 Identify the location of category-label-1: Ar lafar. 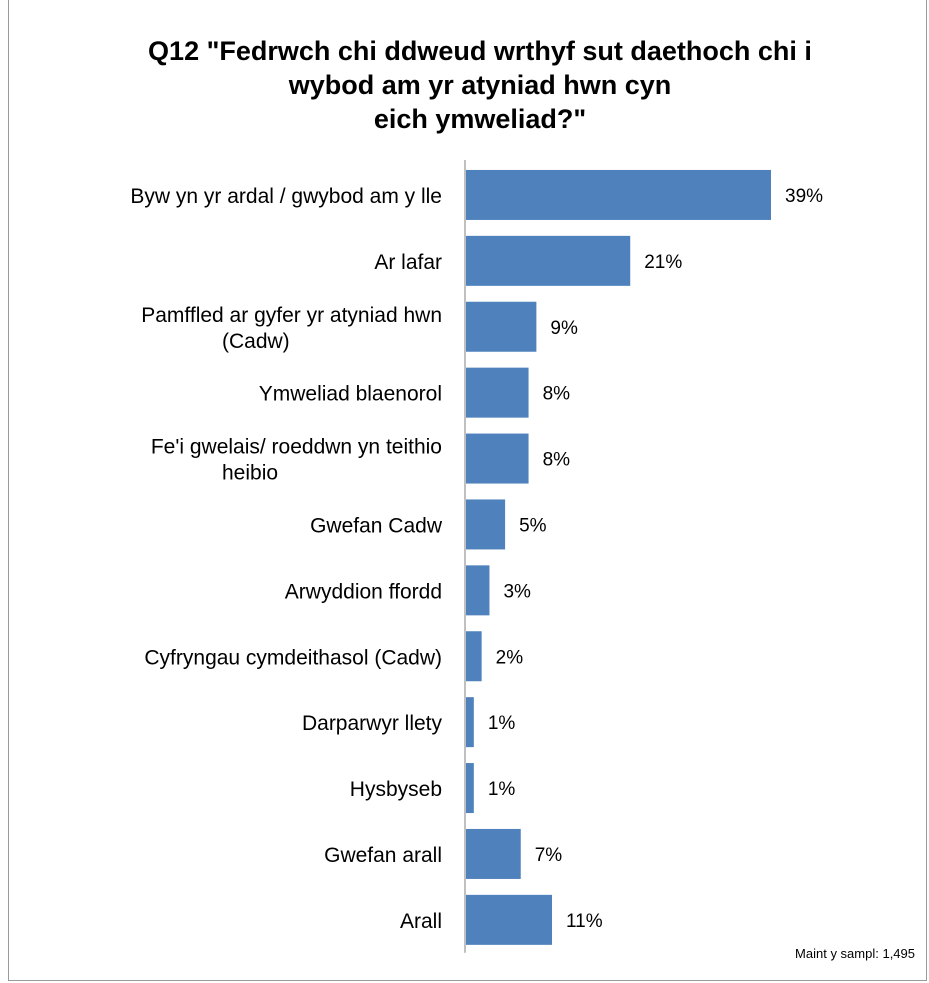
(408, 262).